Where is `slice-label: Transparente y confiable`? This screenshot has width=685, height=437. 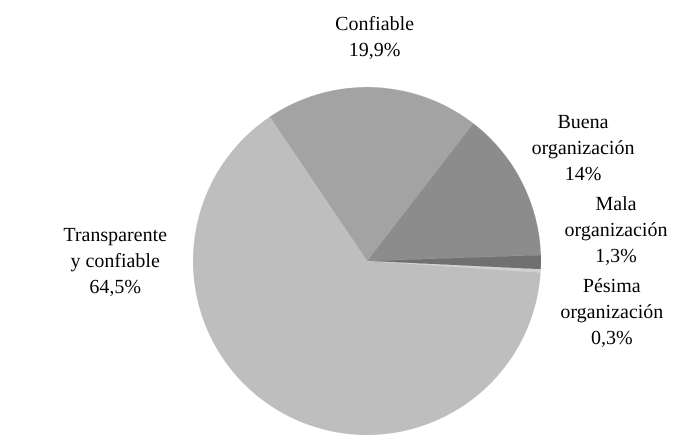 slice-label: Transparente y confiable is located at coordinates (115, 248).